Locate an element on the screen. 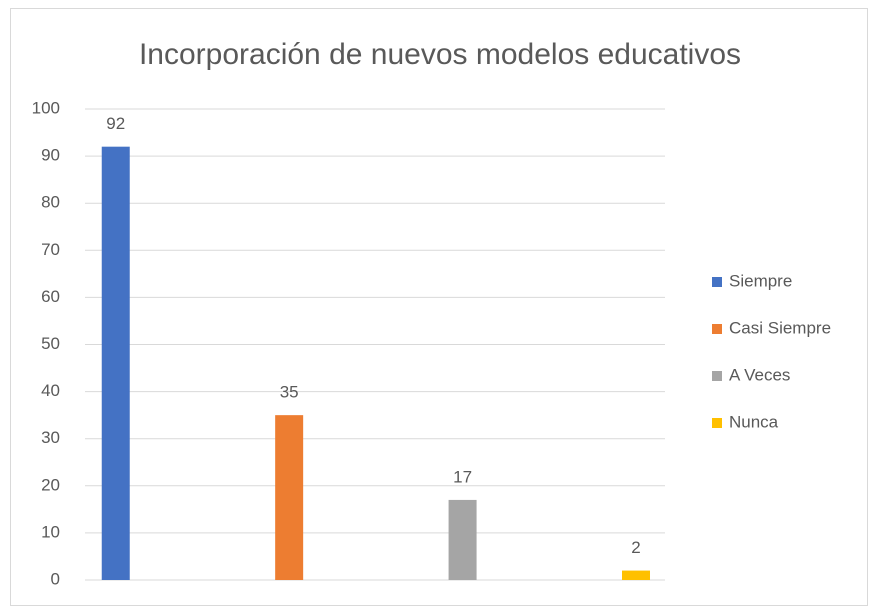 This screenshot has height=607, width=870. data-label: 17 is located at coordinates (462, 476).